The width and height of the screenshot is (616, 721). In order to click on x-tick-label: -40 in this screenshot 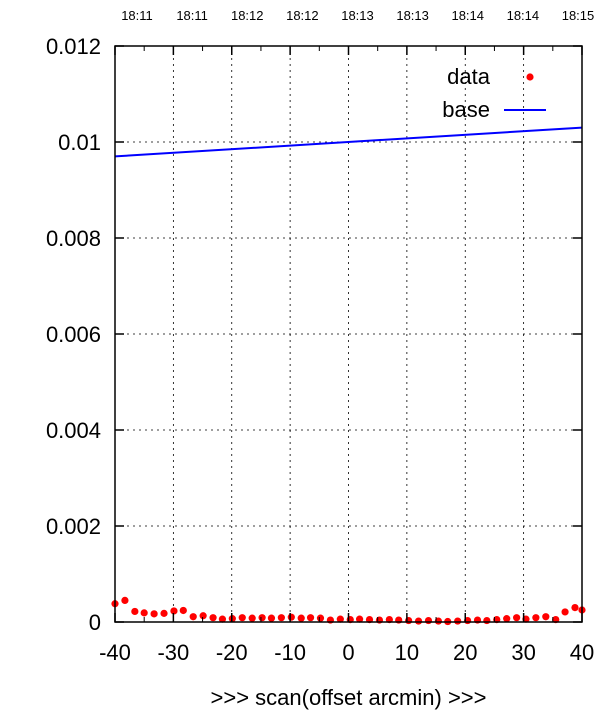, I will do `click(115, 652)`.